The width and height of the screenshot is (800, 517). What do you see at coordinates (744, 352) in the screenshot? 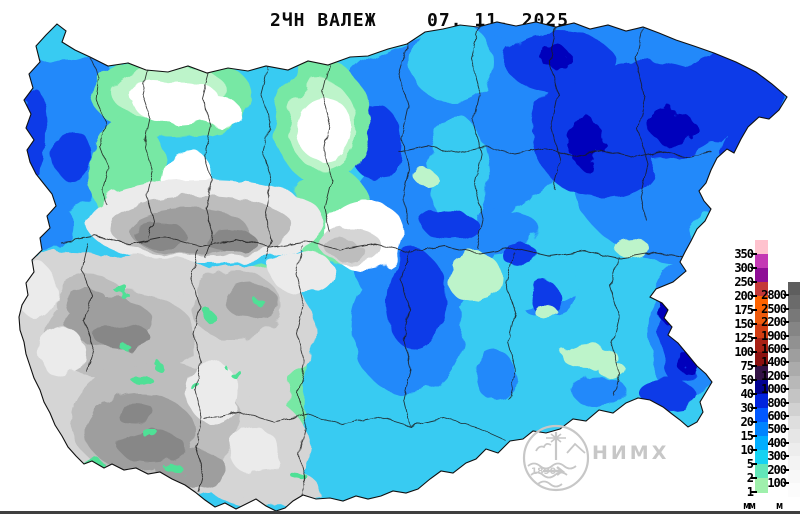
I see `precip-legend-tick-label: 100` at bounding box center [744, 352].